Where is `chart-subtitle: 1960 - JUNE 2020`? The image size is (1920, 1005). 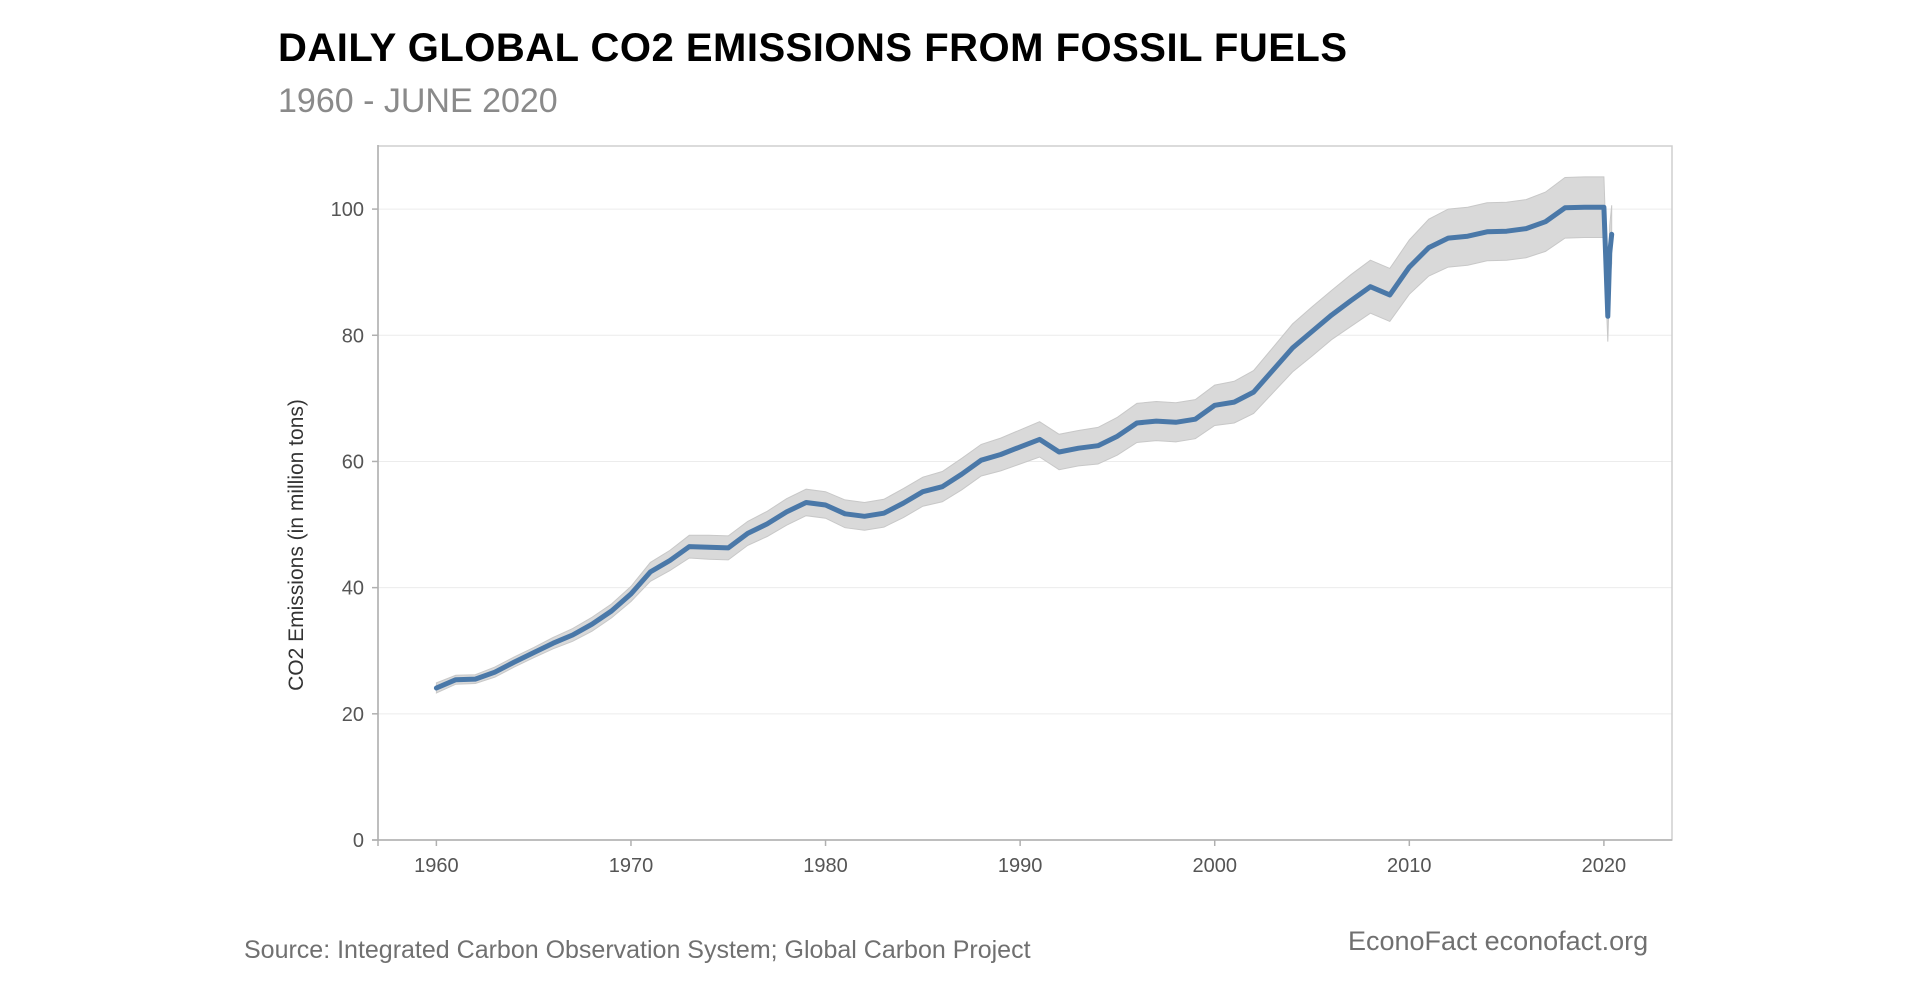 chart-subtitle: 1960 - JUNE 2020 is located at coordinates (418, 101).